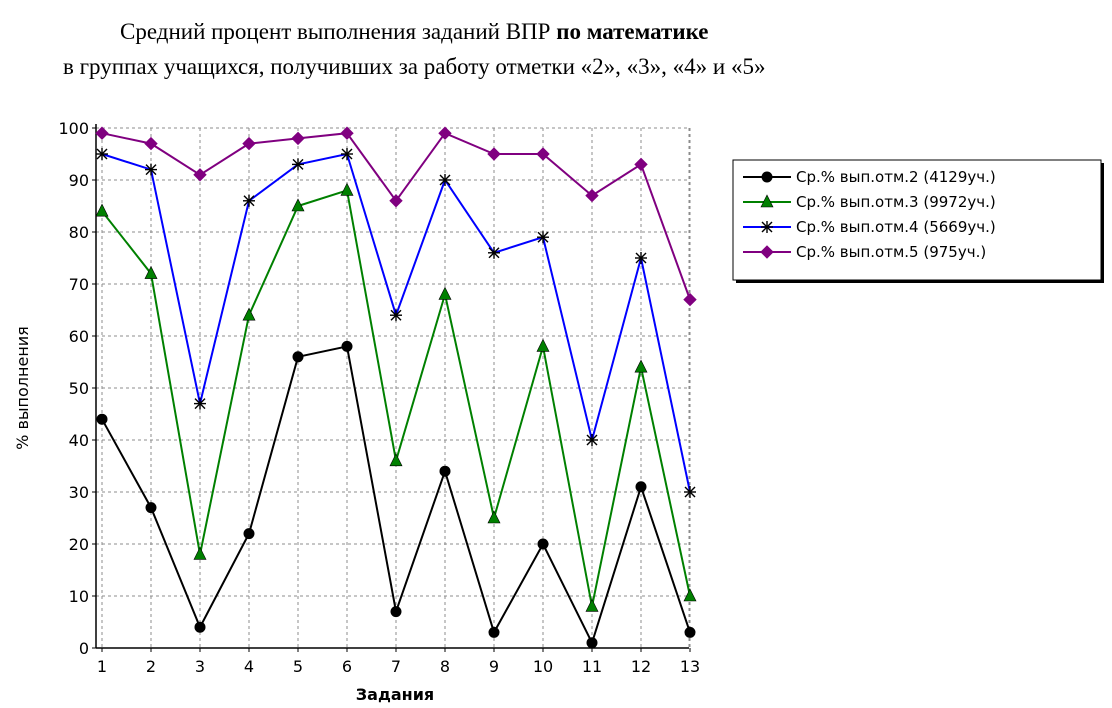  Describe the element at coordinates (641, 666) in the screenshot. I see `x-tick-label: 12` at that location.